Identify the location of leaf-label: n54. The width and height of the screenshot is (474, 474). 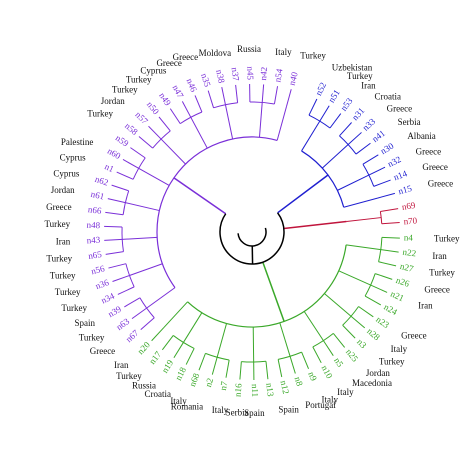
(278, 75).